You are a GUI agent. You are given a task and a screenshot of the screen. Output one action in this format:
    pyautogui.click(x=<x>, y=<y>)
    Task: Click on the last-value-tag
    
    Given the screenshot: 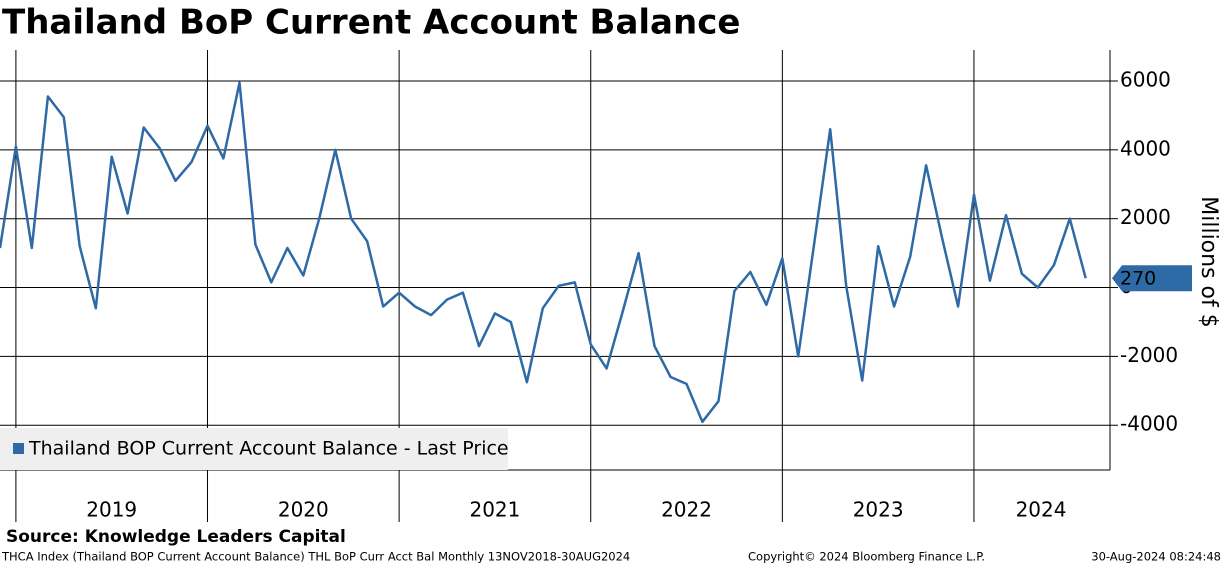 What is the action you would take?
    pyautogui.click(x=1152, y=278)
    